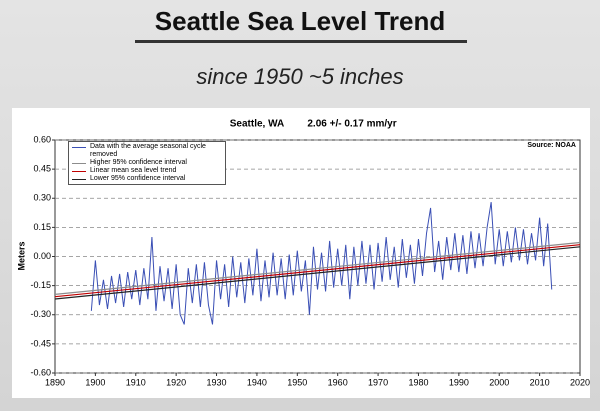 This screenshot has width=600, height=411. What do you see at coordinates (297, 382) in the screenshot?
I see `x-tick-label: 1950` at bounding box center [297, 382].